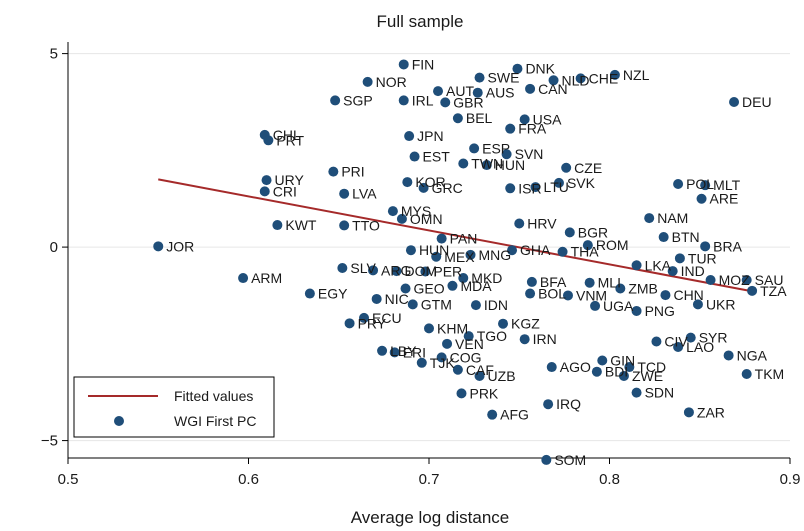  What do you see at coordinates (616, 372) in the screenshot?
I see `point-label: BDI` at bounding box center [616, 372].